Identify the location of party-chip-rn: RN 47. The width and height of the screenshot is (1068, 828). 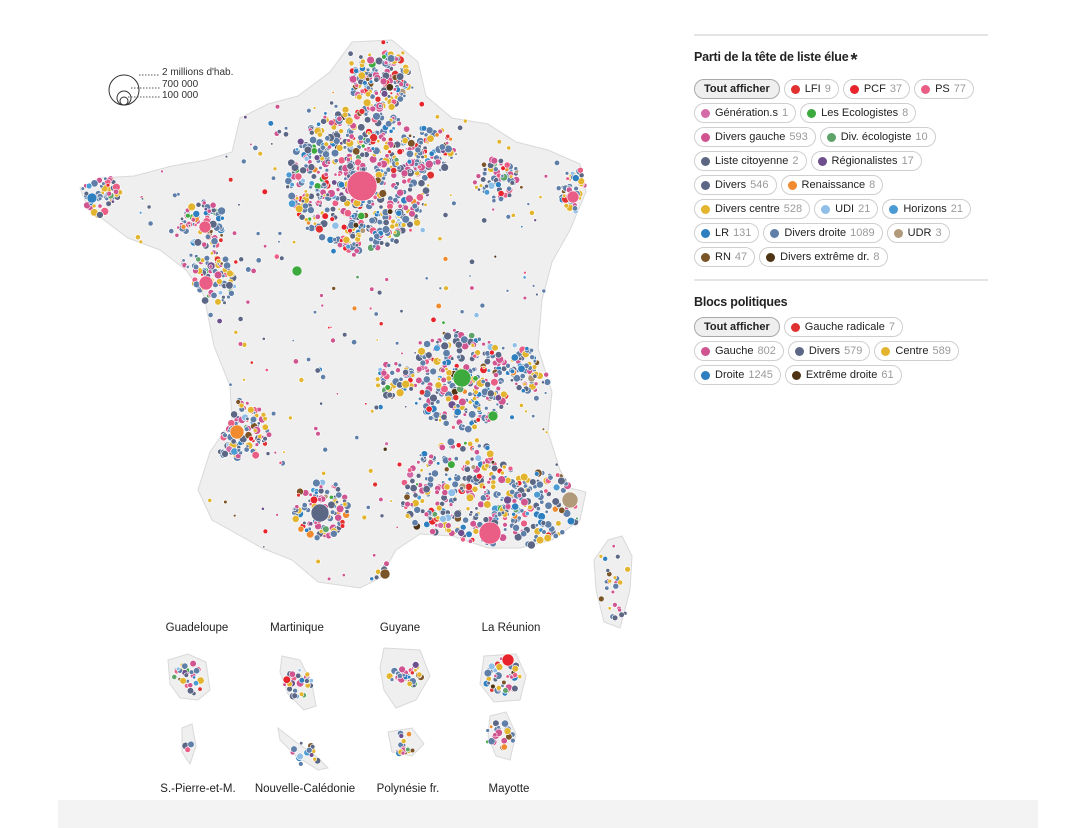
(725, 257).